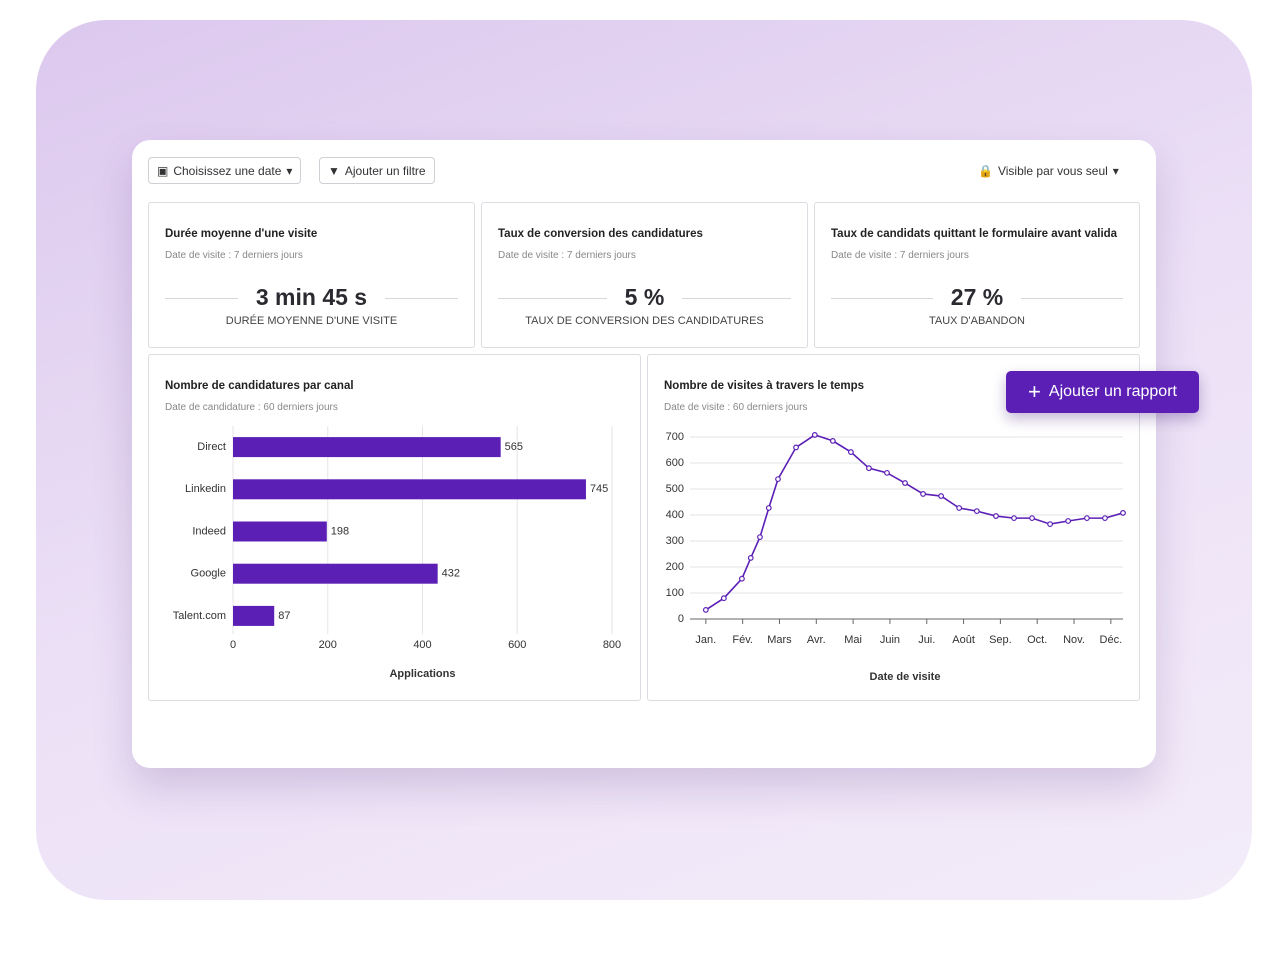  Describe the element at coordinates (977, 321) in the screenshot. I see `kpi-label: TAUX D'ABANDON` at that location.